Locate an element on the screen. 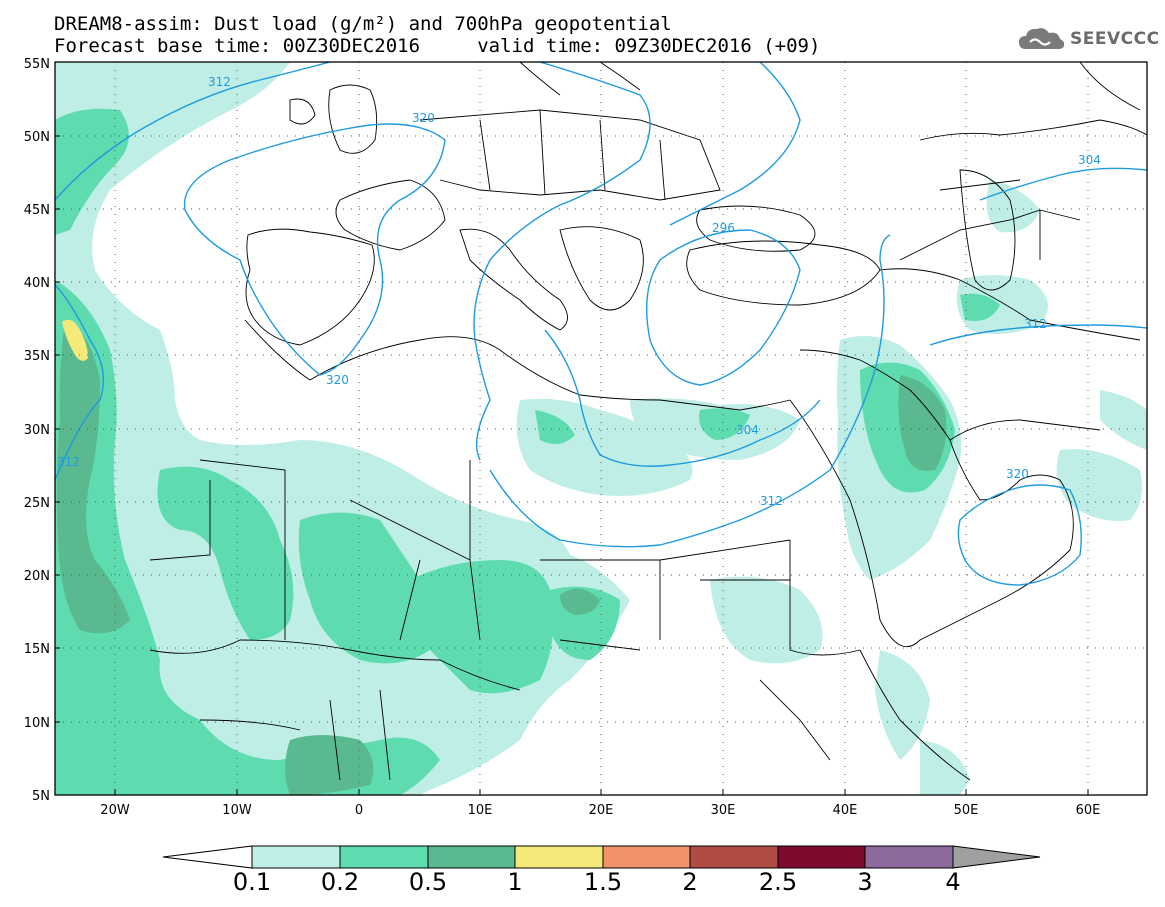 The width and height of the screenshot is (1165, 907). lat-label: 10N is located at coordinates (37, 723).